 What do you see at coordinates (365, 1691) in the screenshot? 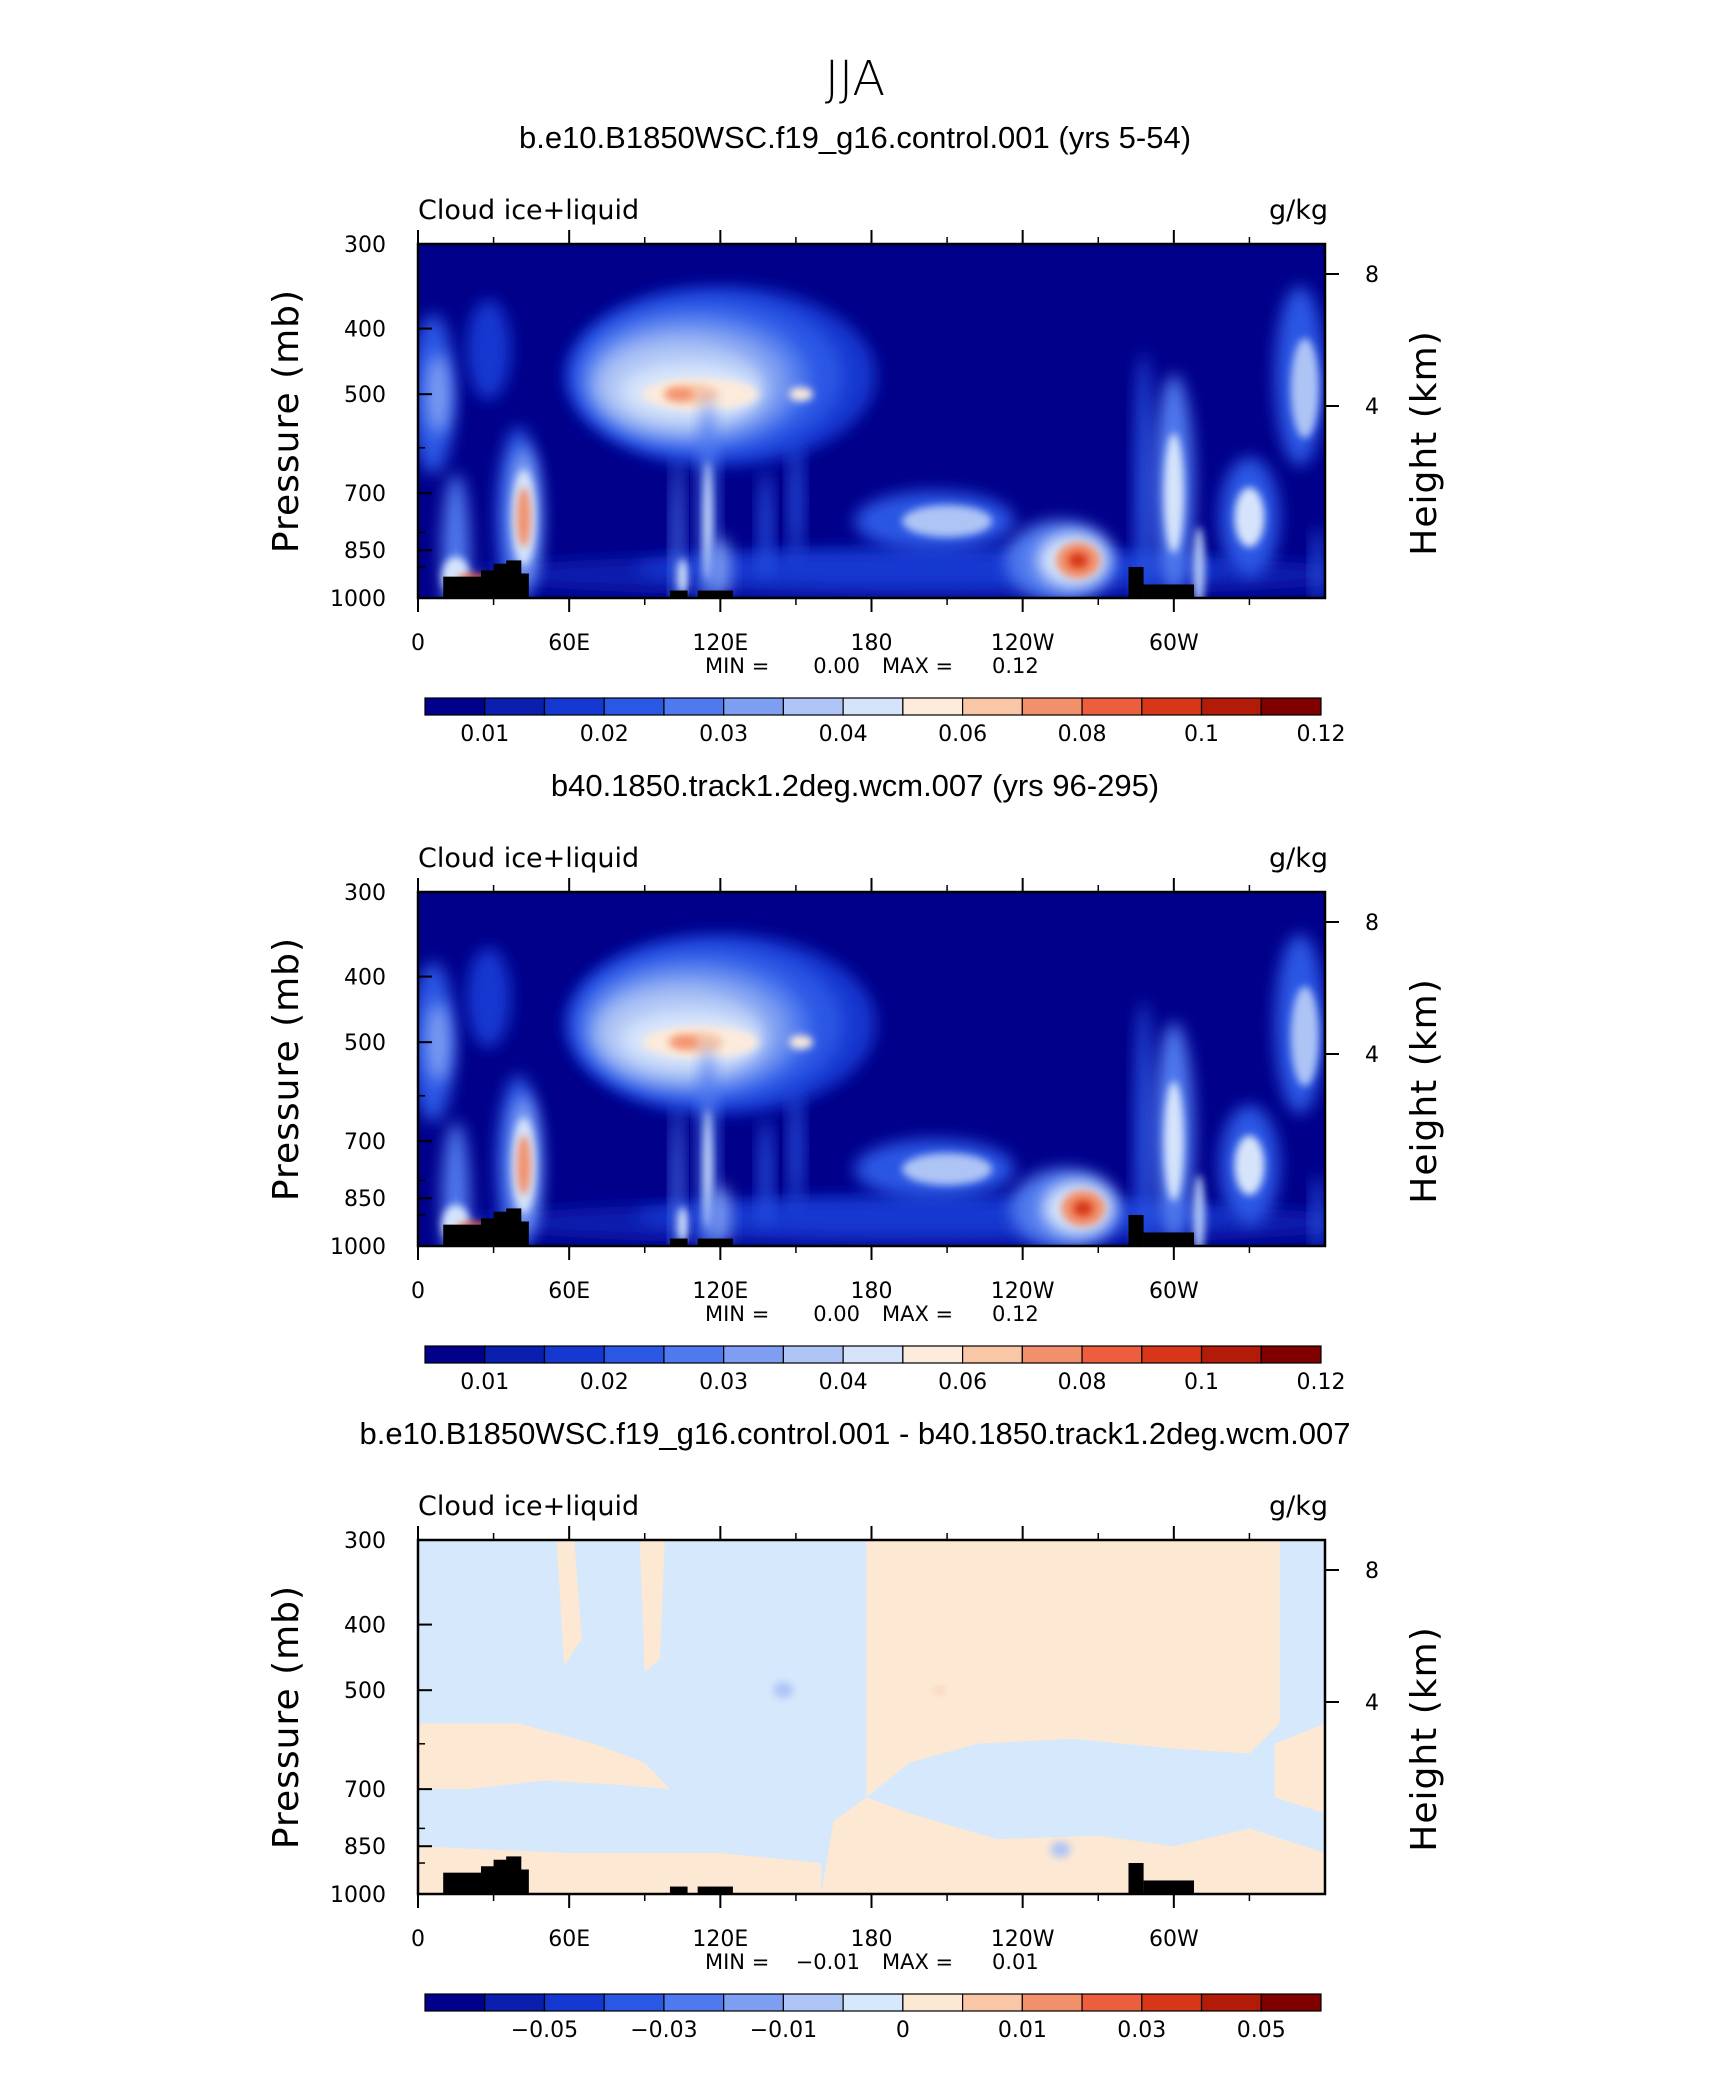
I see `y-tick-label: 500` at bounding box center [365, 1691].